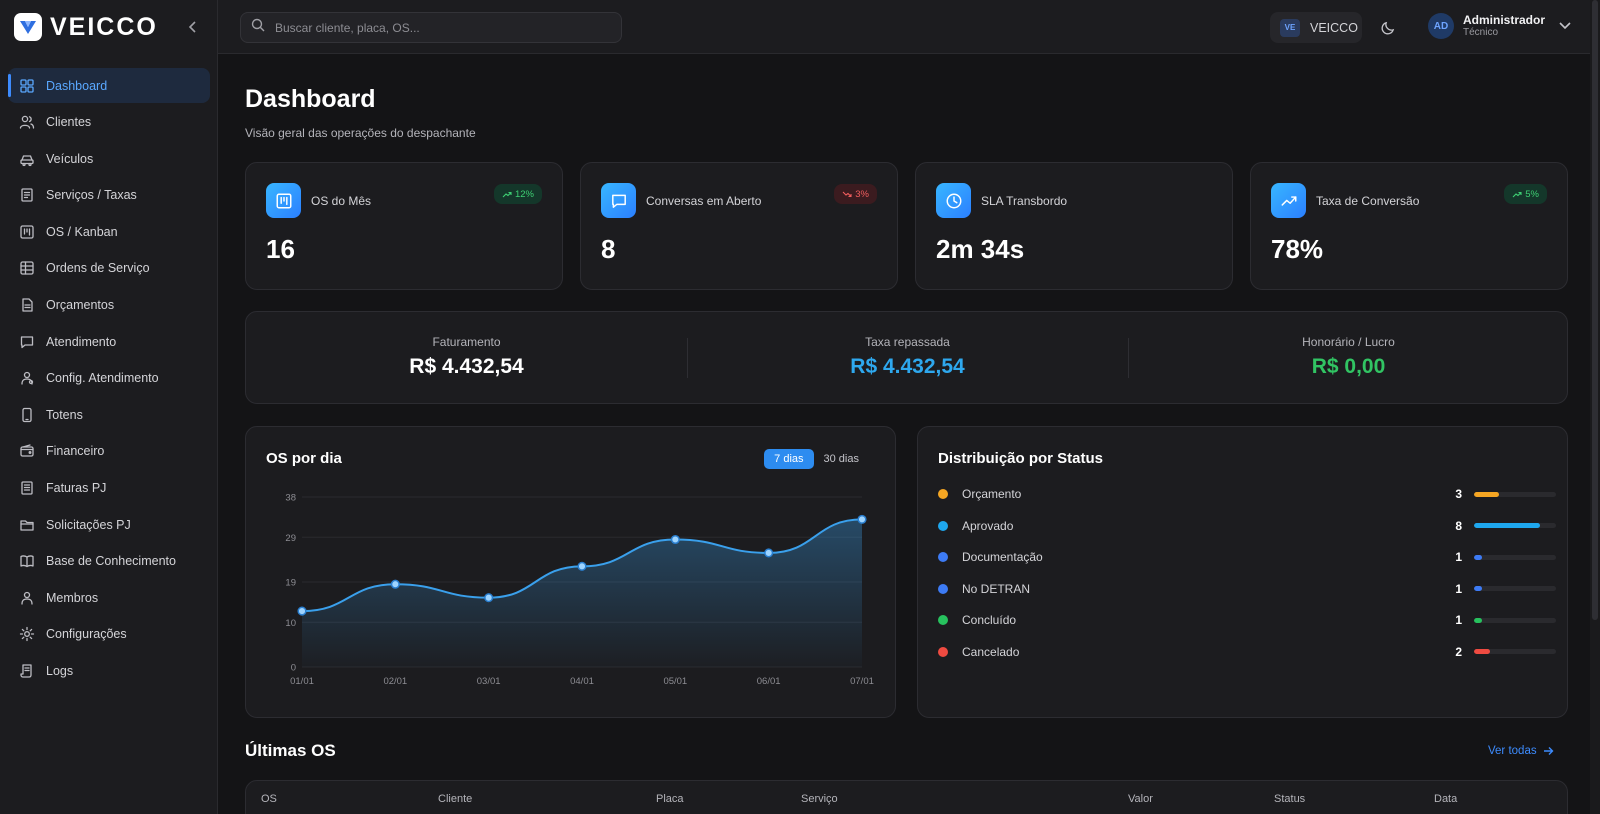 The width and height of the screenshot is (1600, 814). What do you see at coordinates (1521, 751) in the screenshot?
I see `see-all-link: Ver todas` at bounding box center [1521, 751].